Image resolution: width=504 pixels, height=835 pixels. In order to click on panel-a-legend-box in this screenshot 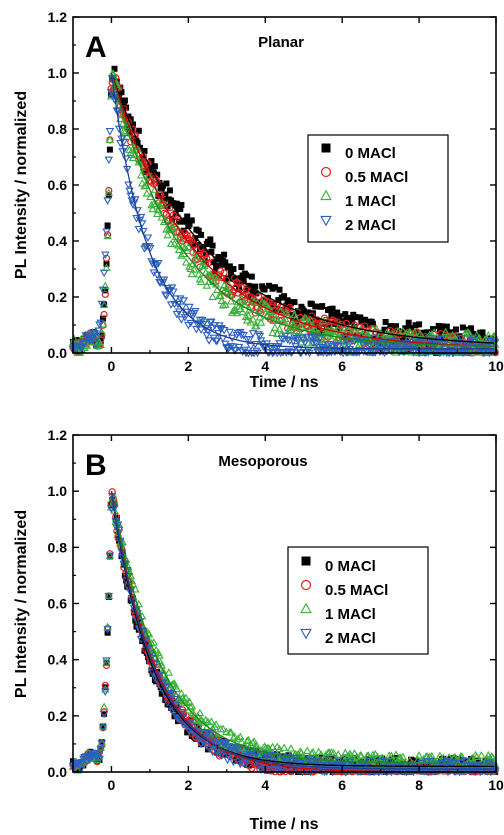, I will do `click(378, 188)`.